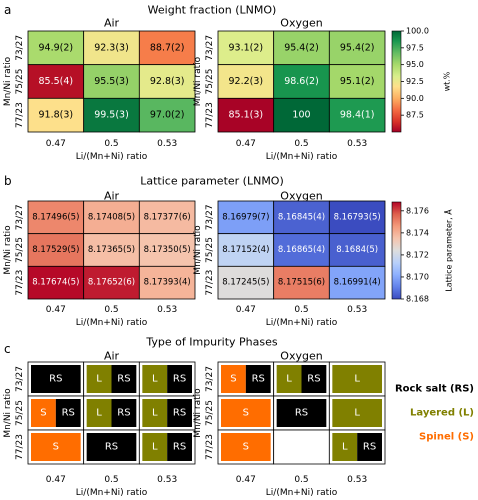 This screenshot has height=500, width=478. I want to click on cell-value-label: 8.17674(5), so click(55, 283).